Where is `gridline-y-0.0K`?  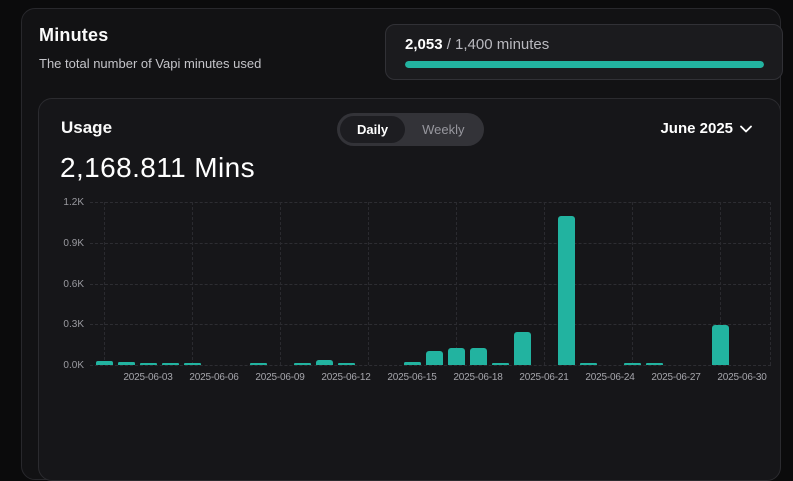
gridline-y-0.0K is located at coordinates (430, 365).